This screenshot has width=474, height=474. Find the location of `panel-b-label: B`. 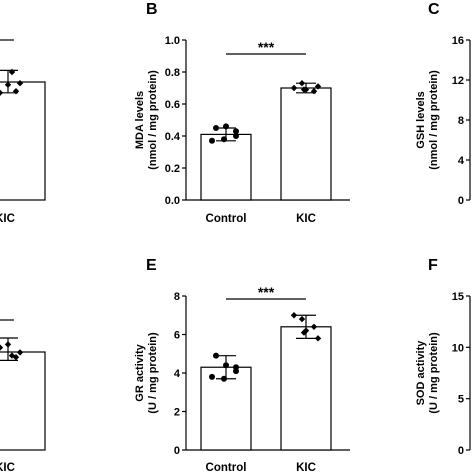

panel-b-label: B is located at coordinates (152, 9).